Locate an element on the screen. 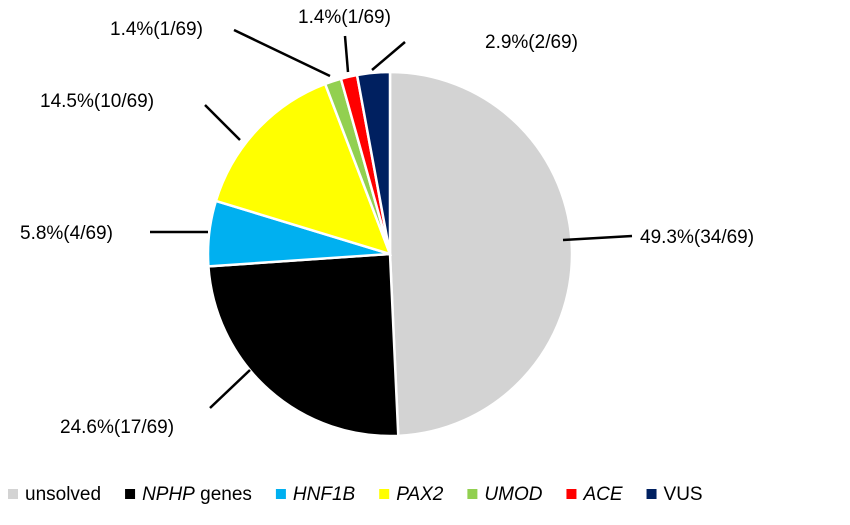 The width and height of the screenshot is (850, 525). leader-line-vus is located at coordinates (388, 56).